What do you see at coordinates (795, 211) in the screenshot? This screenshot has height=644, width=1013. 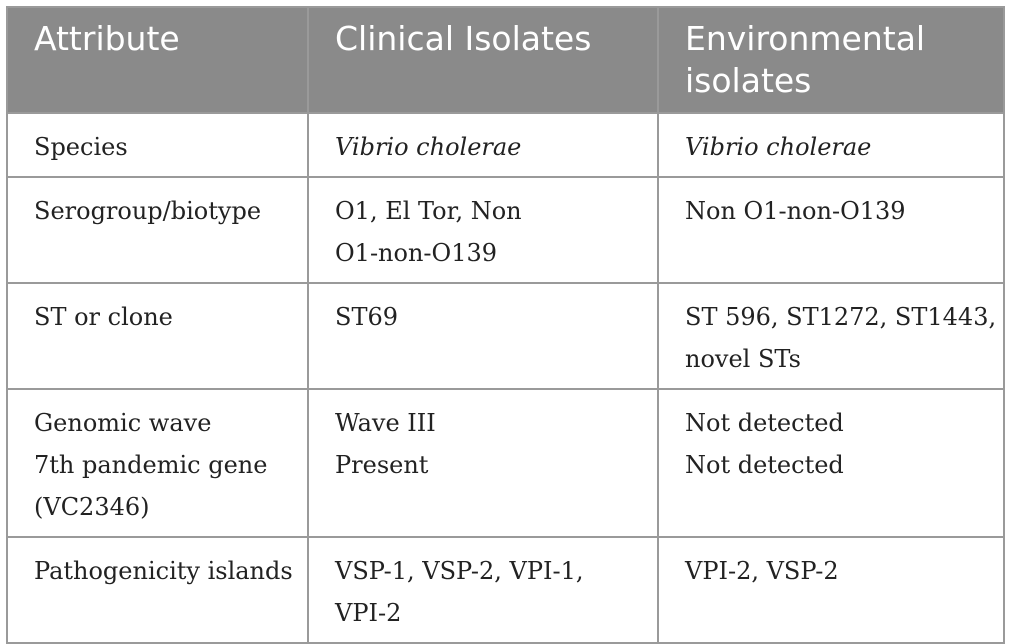 I see `cell-text: Non O1-non-O139` at bounding box center [795, 211].